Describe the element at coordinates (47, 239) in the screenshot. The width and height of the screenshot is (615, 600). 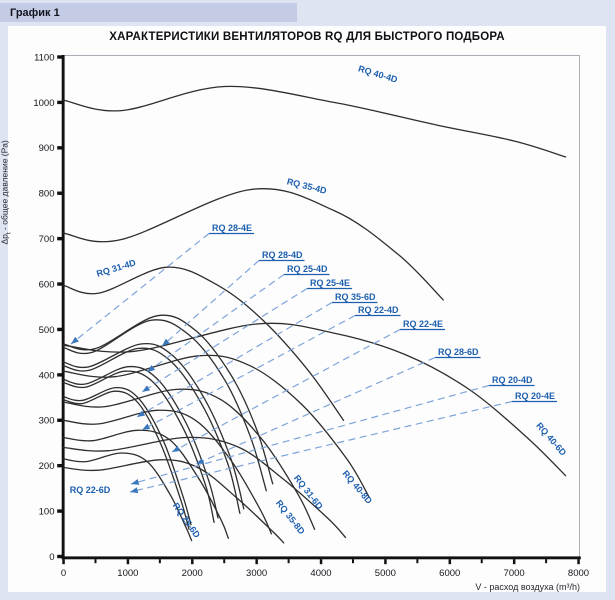
I see `y-tick-label: 700` at that location.